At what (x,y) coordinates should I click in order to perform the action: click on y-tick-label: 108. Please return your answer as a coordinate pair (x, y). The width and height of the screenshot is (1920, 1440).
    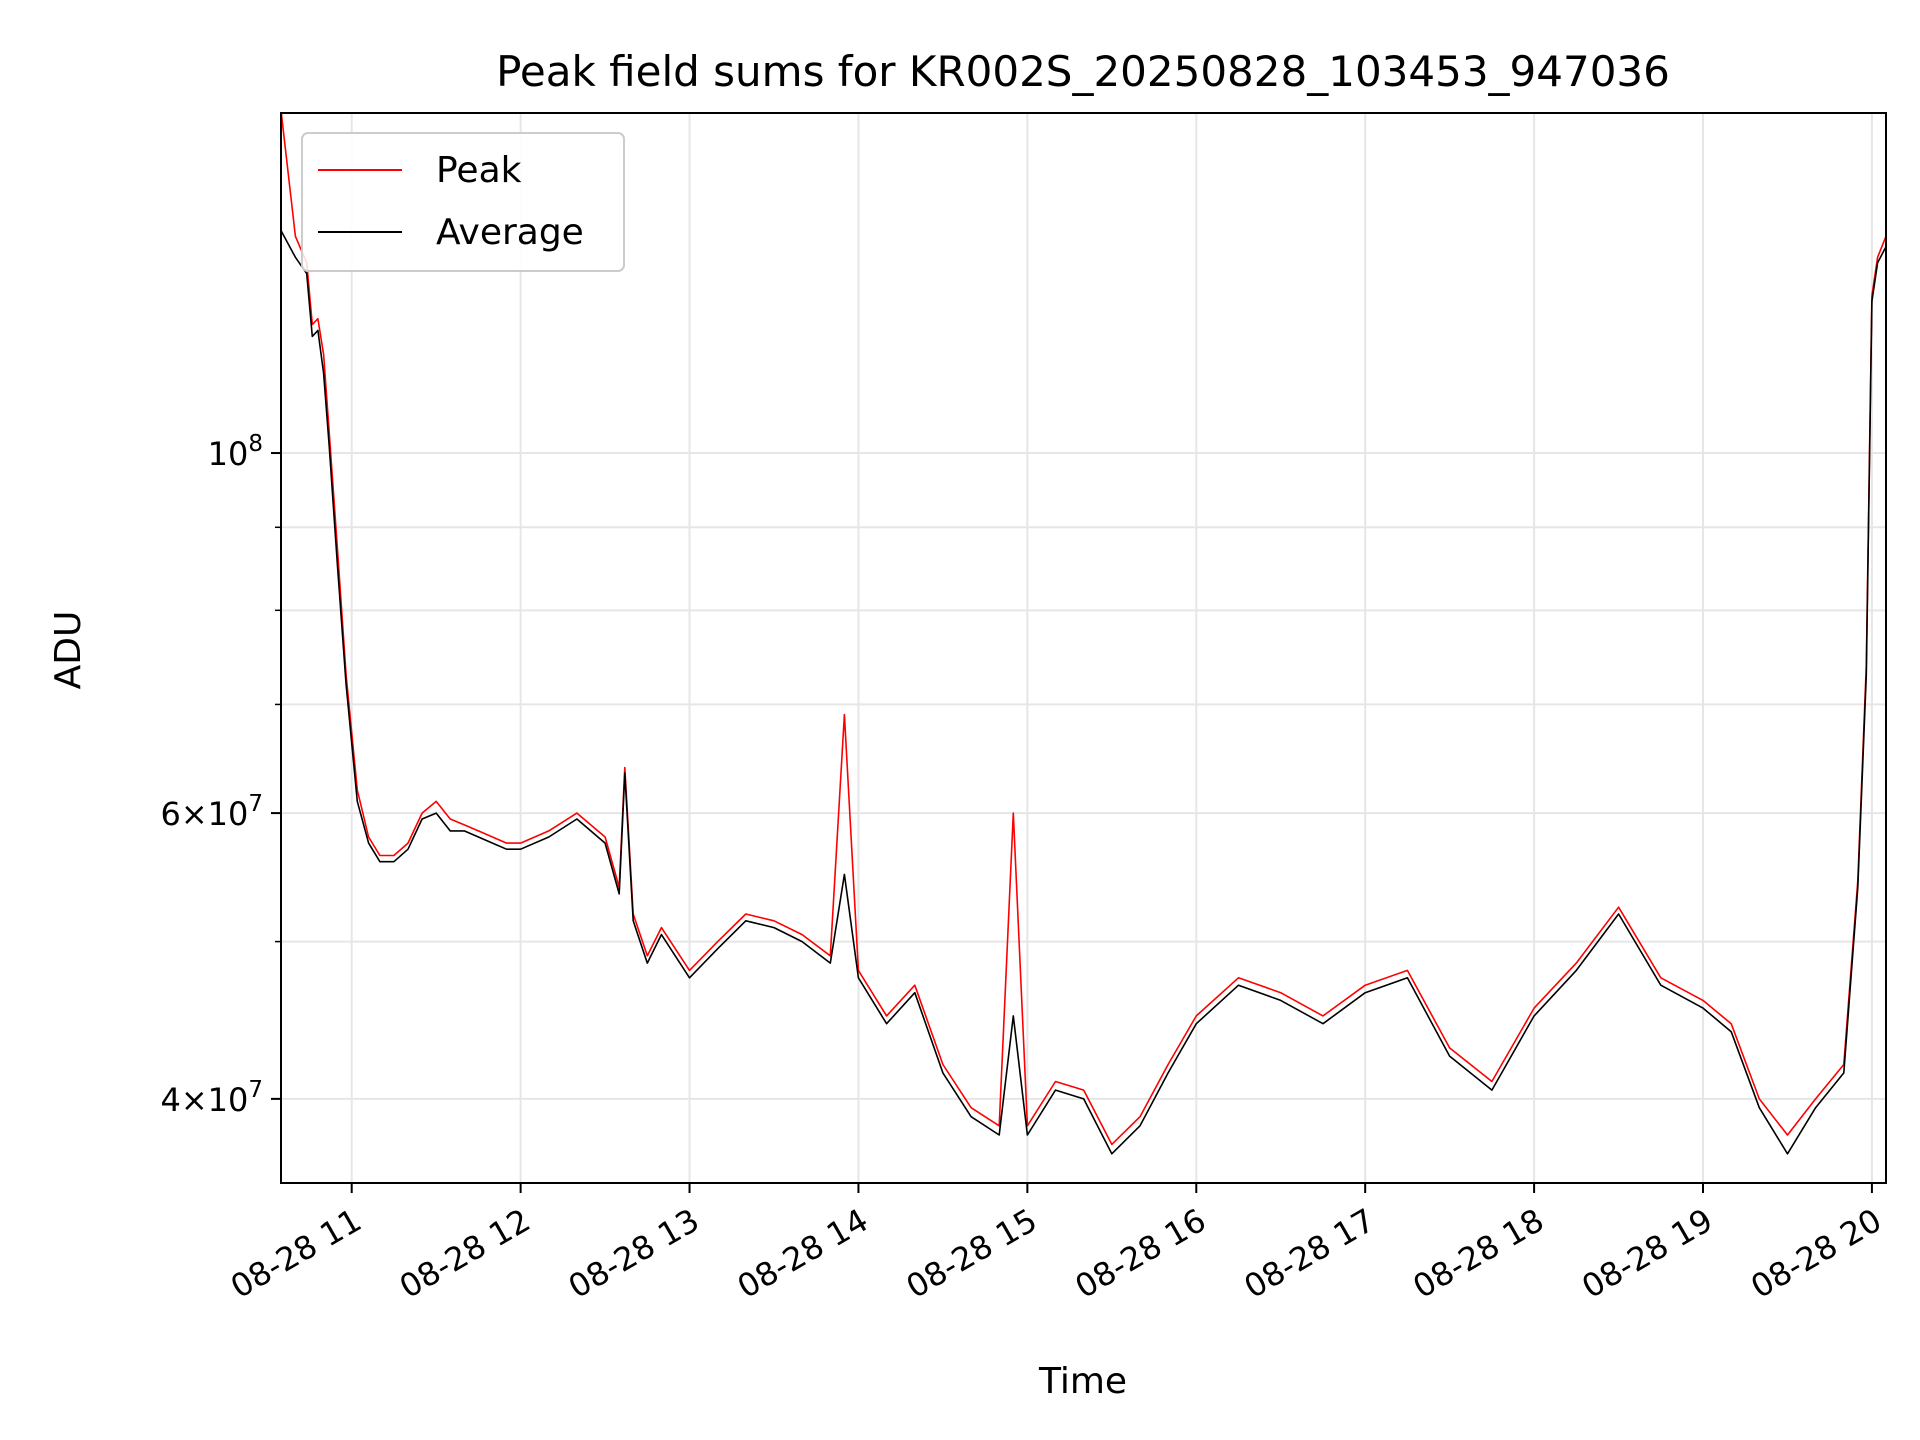
    Looking at the image, I should click on (235, 452).